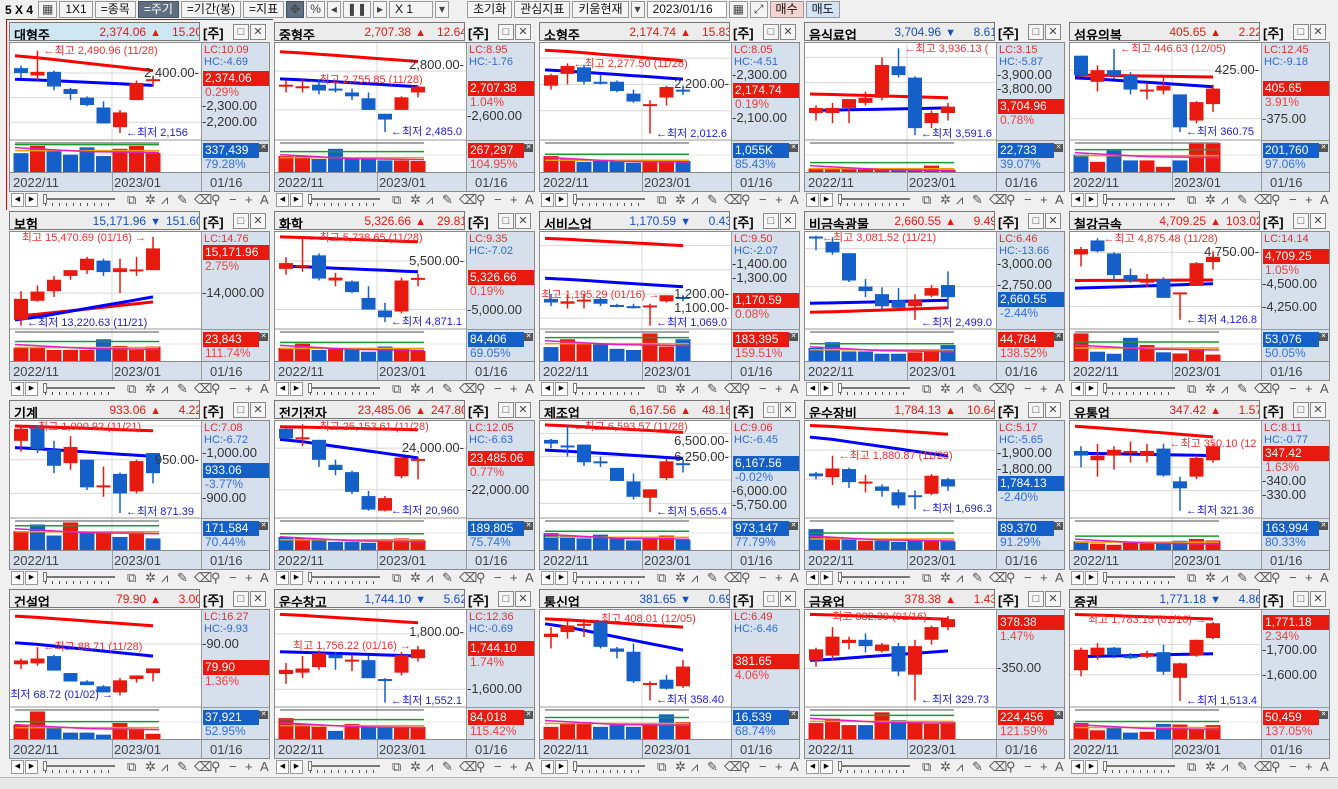 Image resolution: width=1338 pixels, height=789 pixels. Describe the element at coordinates (765, 674) in the screenshot. I see `price-axis: LC:6.49 HC:-6.46 381.65 4.06% 16,539 68.74% ✕` at that location.